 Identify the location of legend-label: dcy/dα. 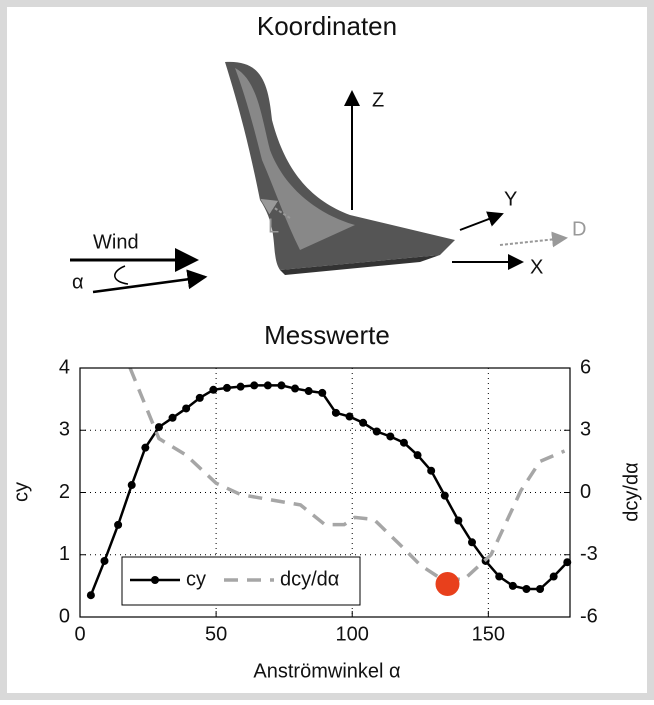
(309, 579).